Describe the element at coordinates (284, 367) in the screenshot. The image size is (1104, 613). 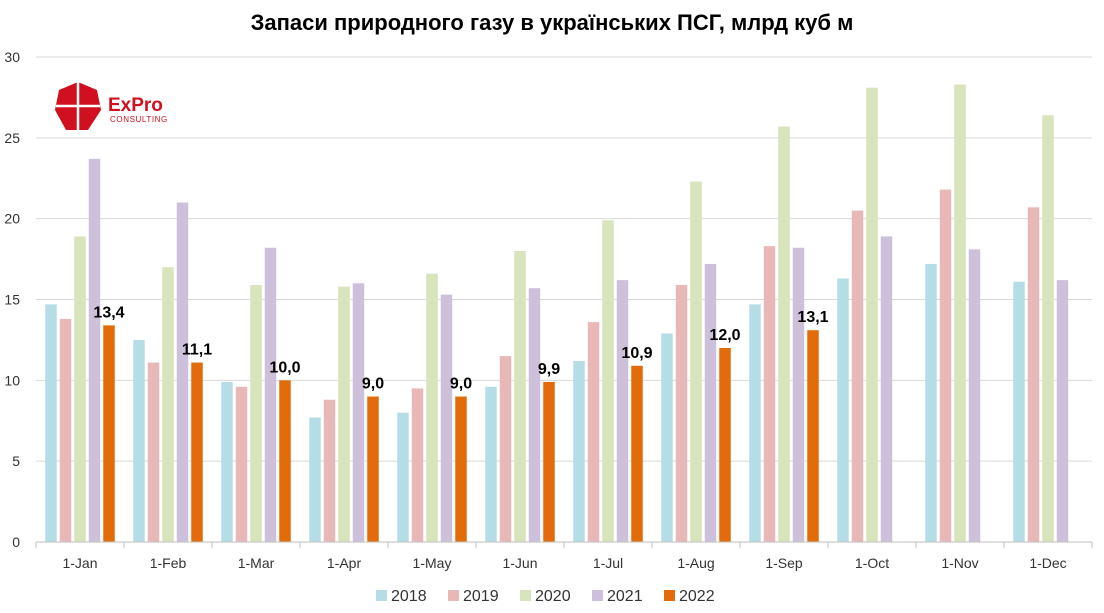
I see `data-label: 10,0` at that location.